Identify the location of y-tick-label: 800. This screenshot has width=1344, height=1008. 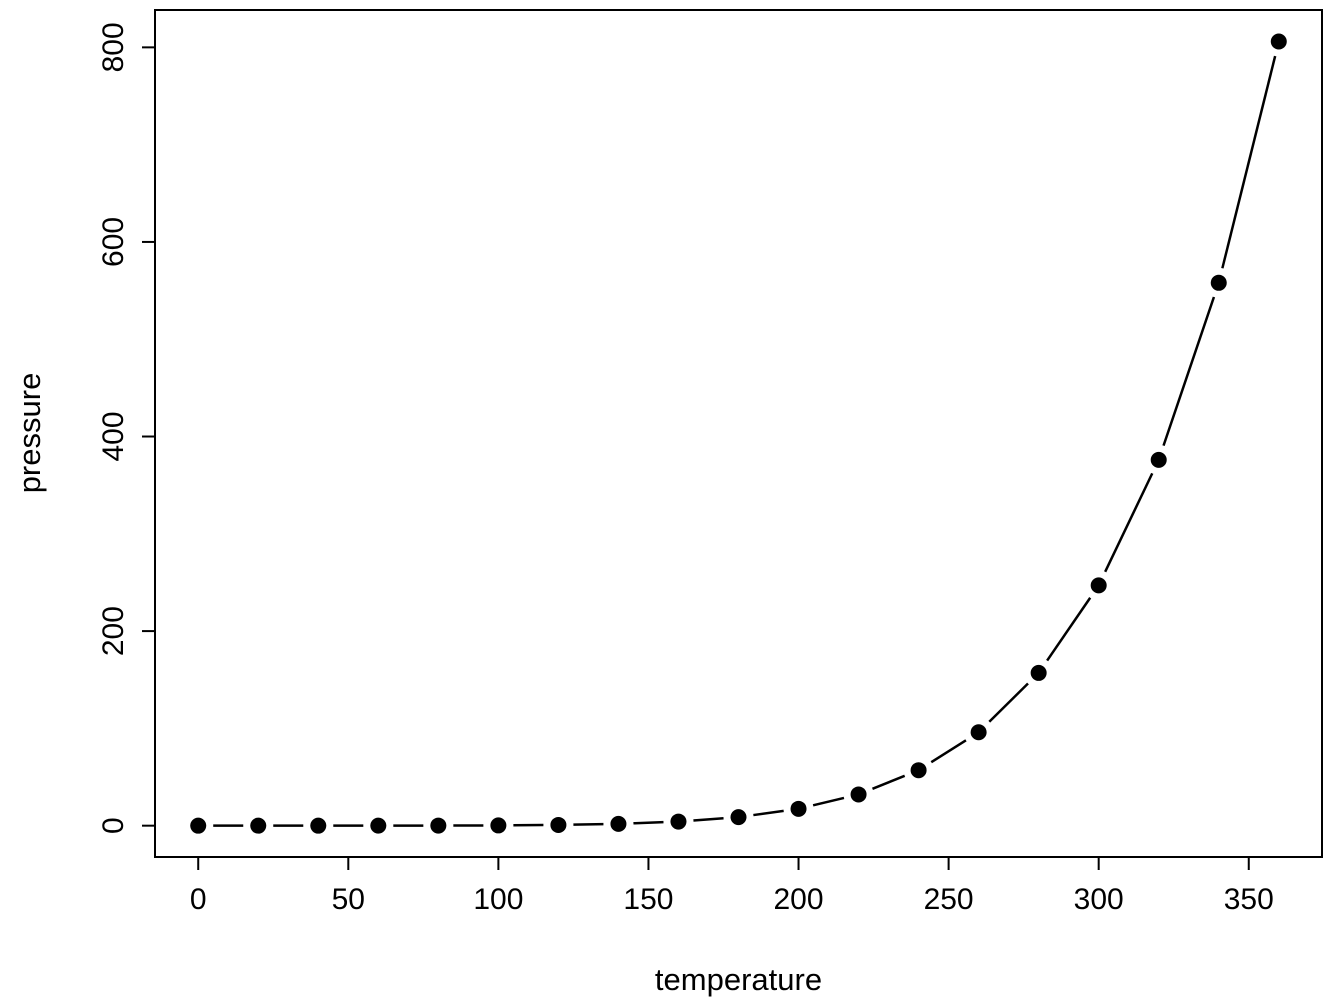
(113, 47).